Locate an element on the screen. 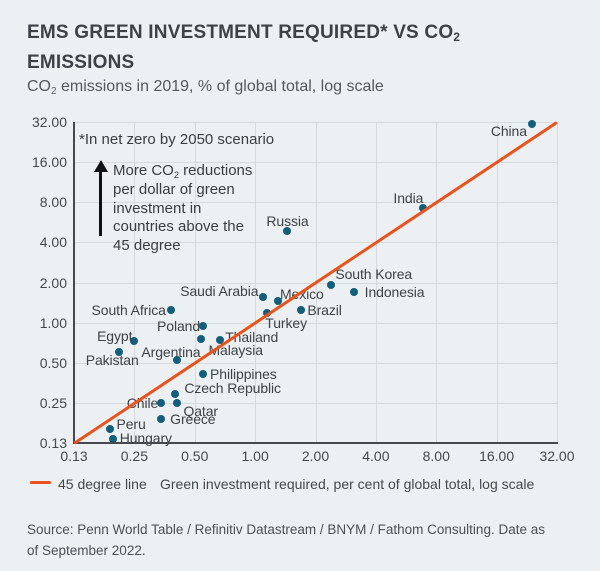 Image resolution: width=600 pixels, height=571 pixels. y-tick-label: 0.50 is located at coordinates (53, 362).